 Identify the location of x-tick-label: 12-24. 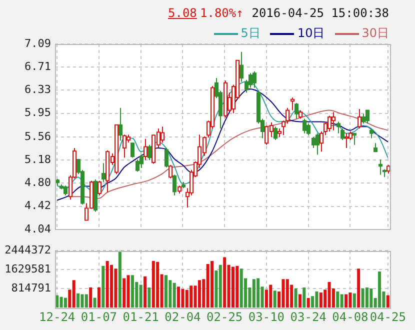
(57, 317).